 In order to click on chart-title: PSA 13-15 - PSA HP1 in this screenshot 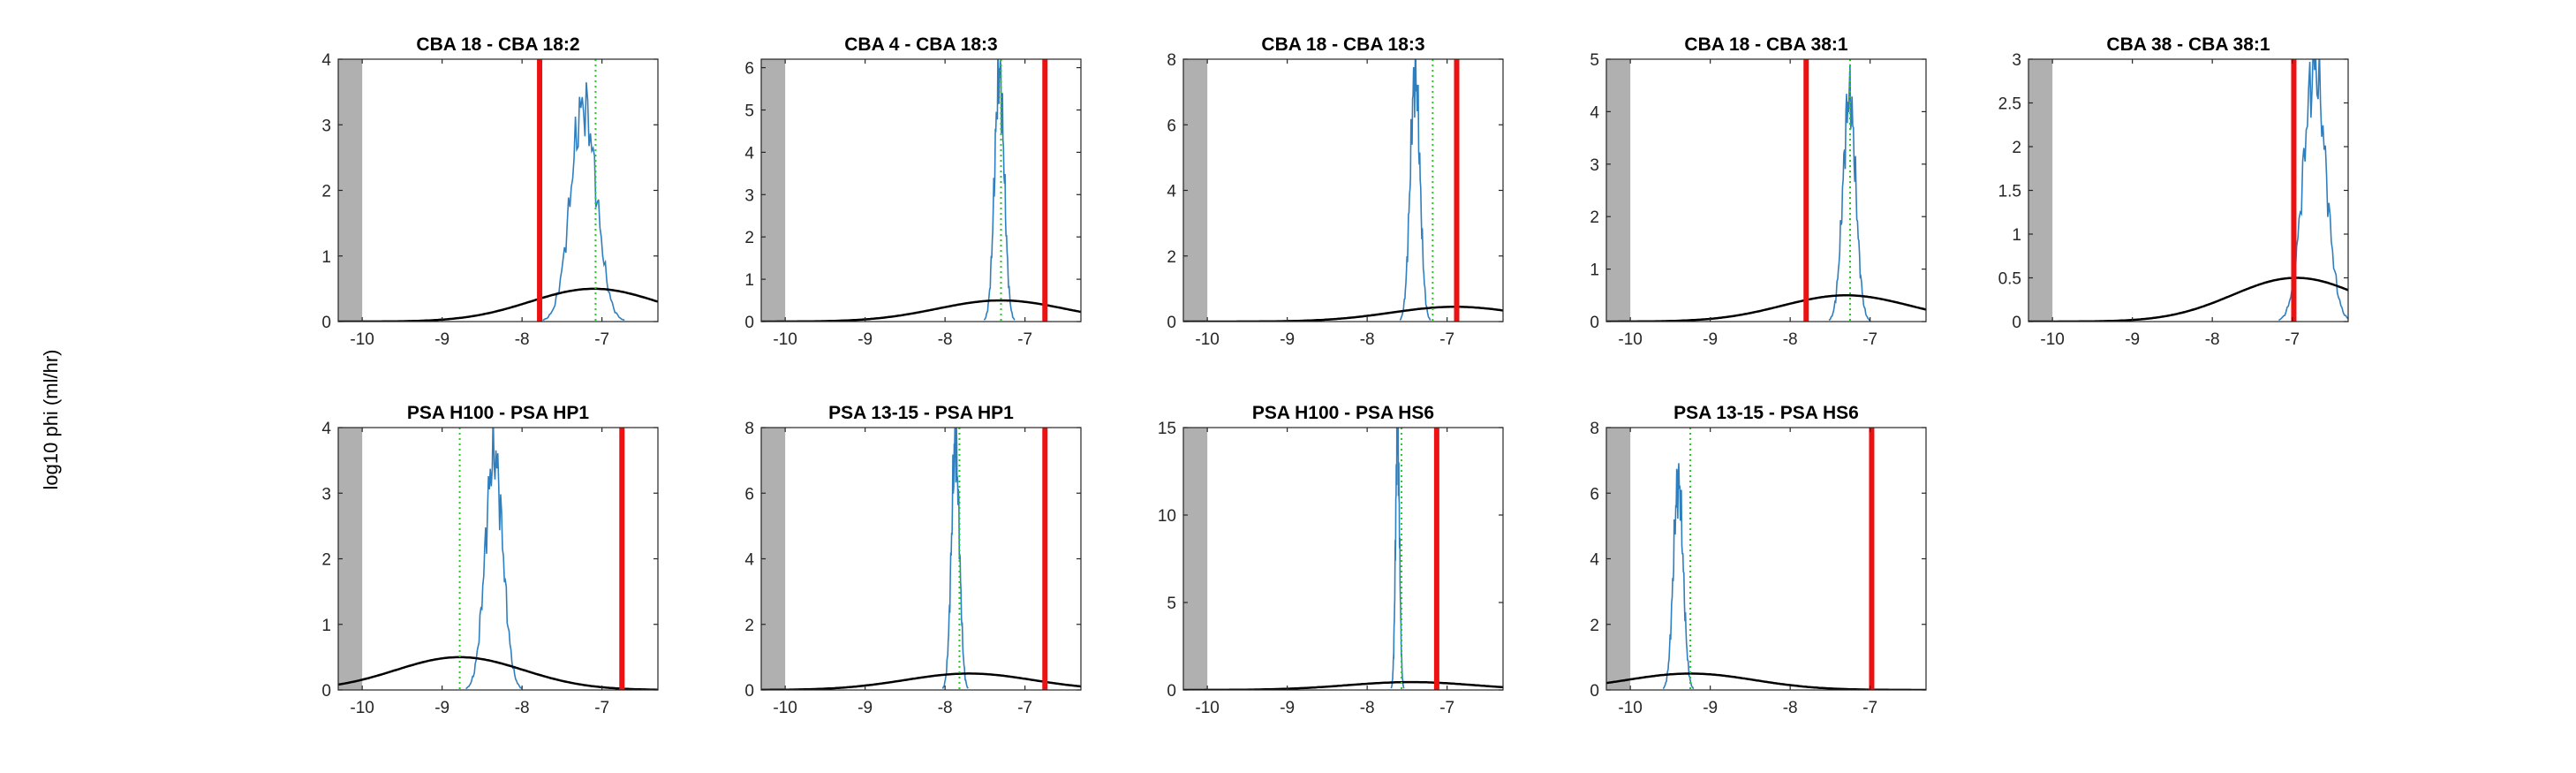, I will do `click(921, 413)`.